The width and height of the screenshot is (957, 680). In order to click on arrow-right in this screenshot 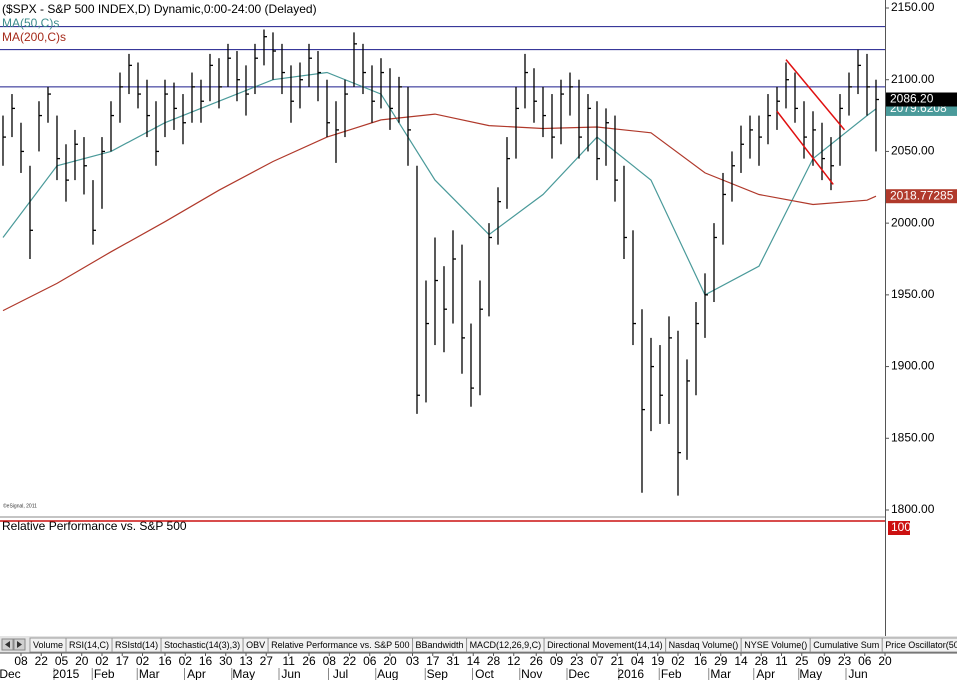, I will do `click(19, 644)`.